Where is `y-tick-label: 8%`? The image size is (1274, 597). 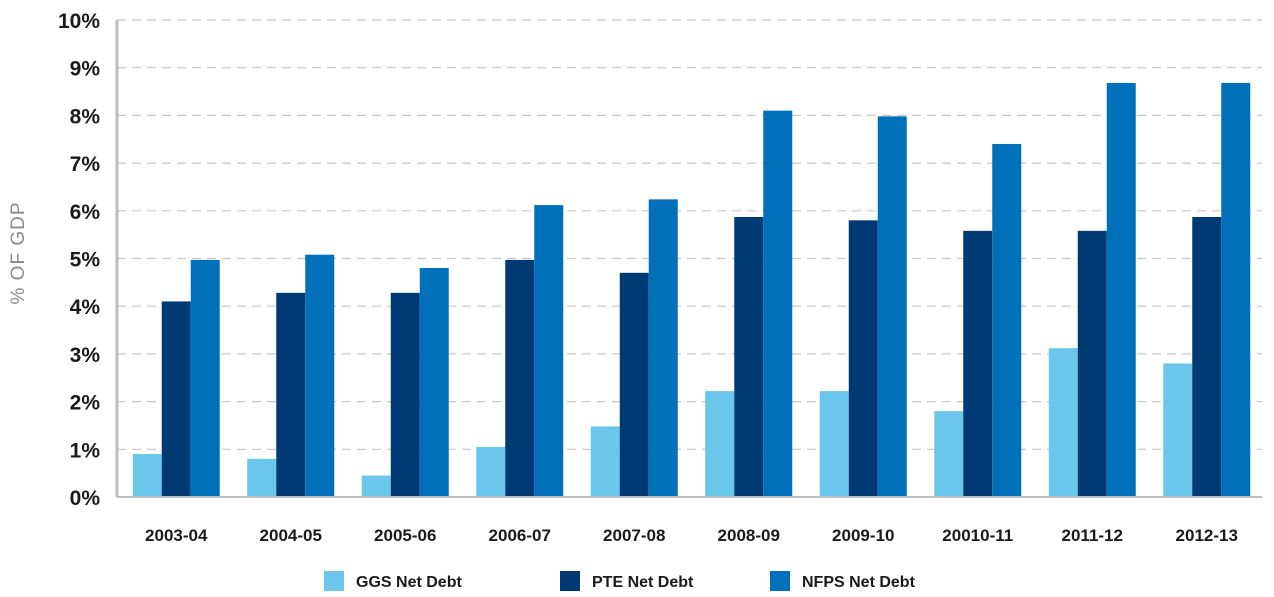
y-tick-label: 8% is located at coordinates (85, 116).